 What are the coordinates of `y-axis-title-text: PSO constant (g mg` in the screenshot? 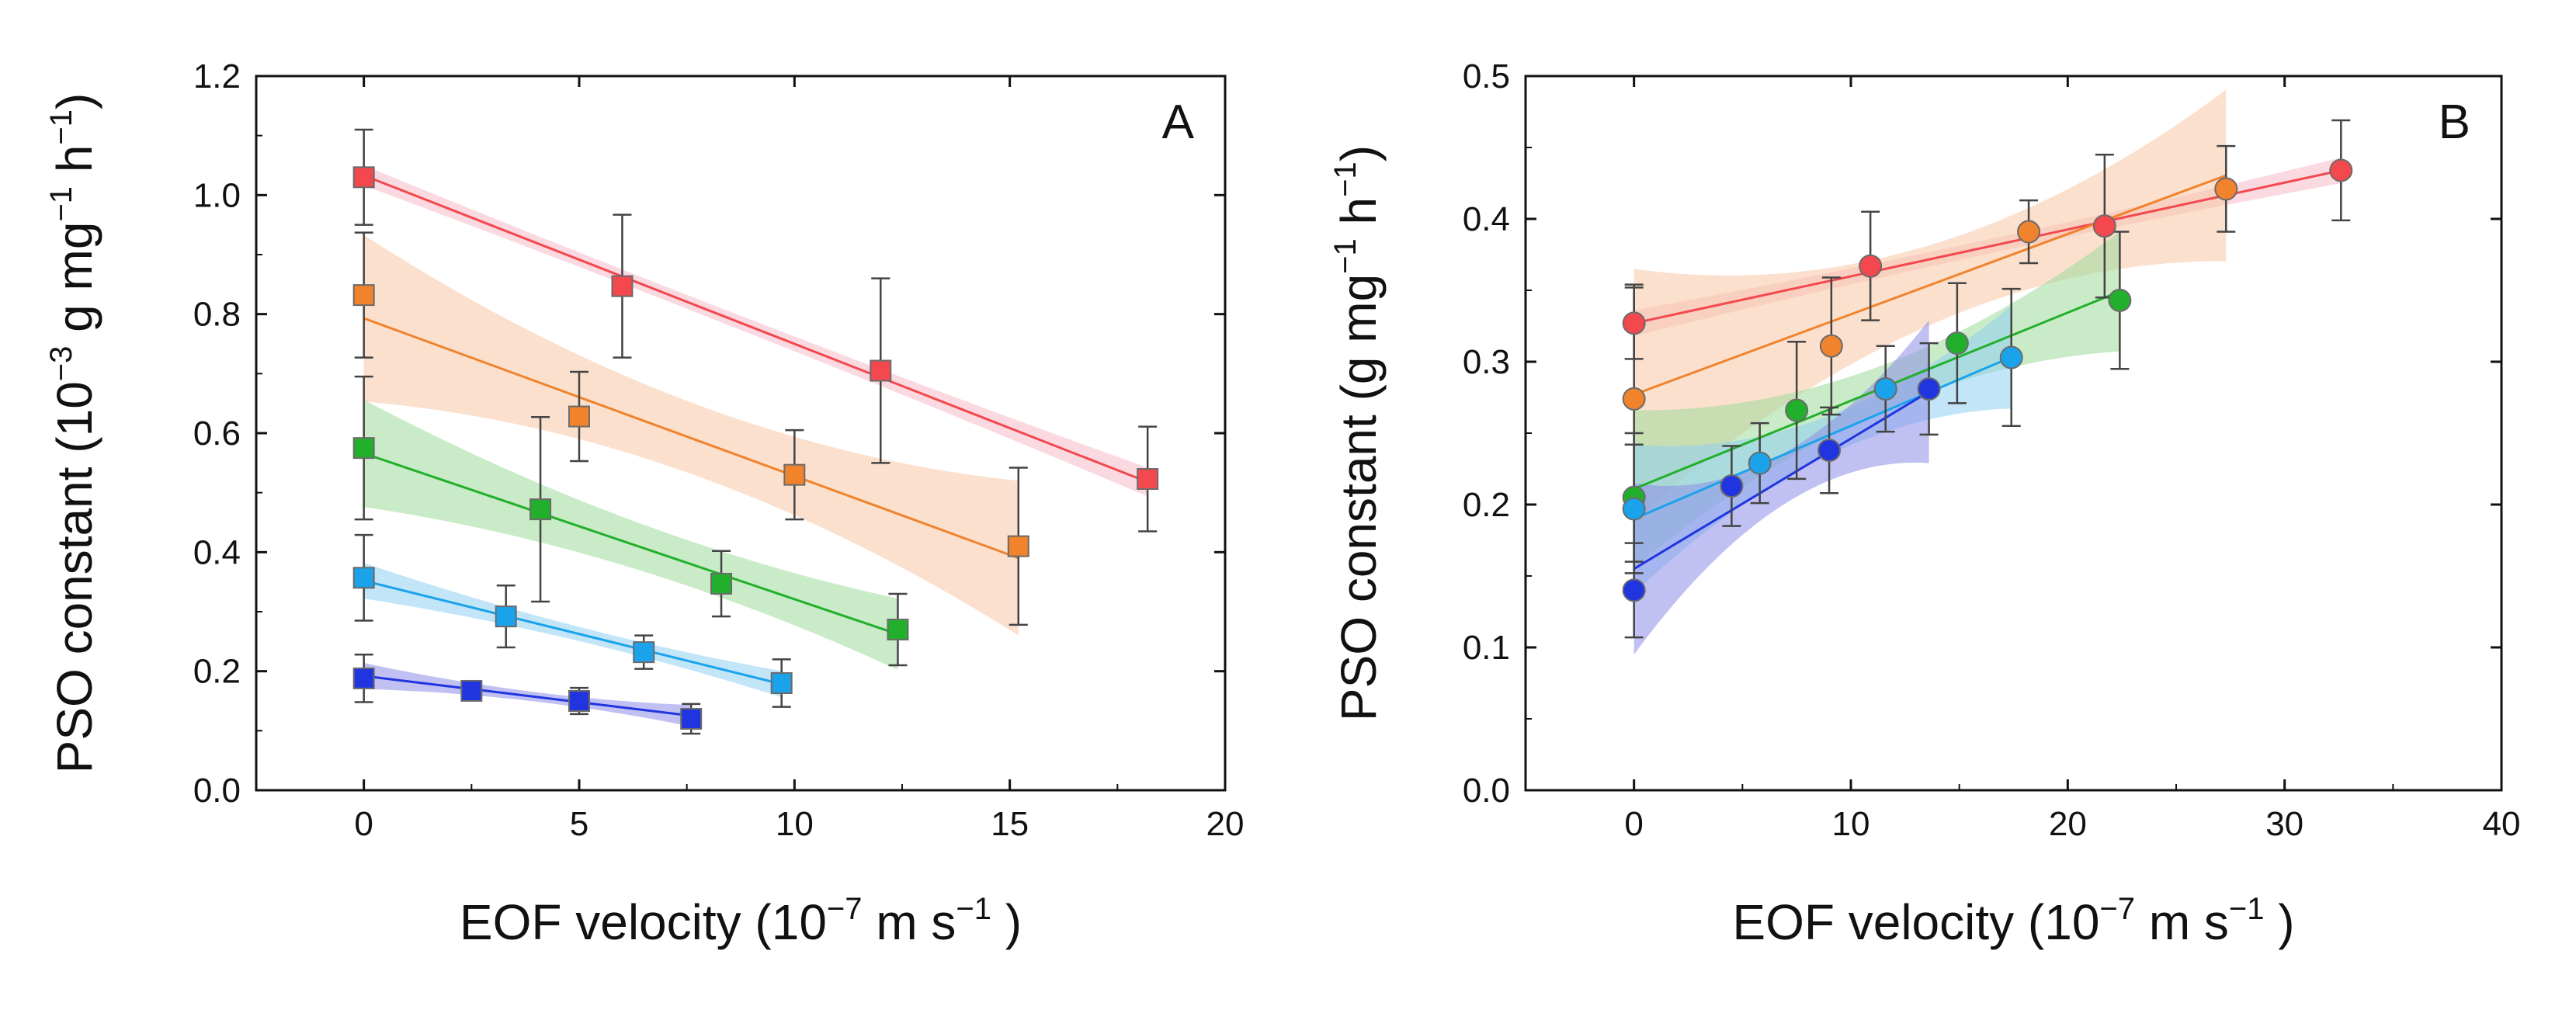 It's located at (1359, 498).